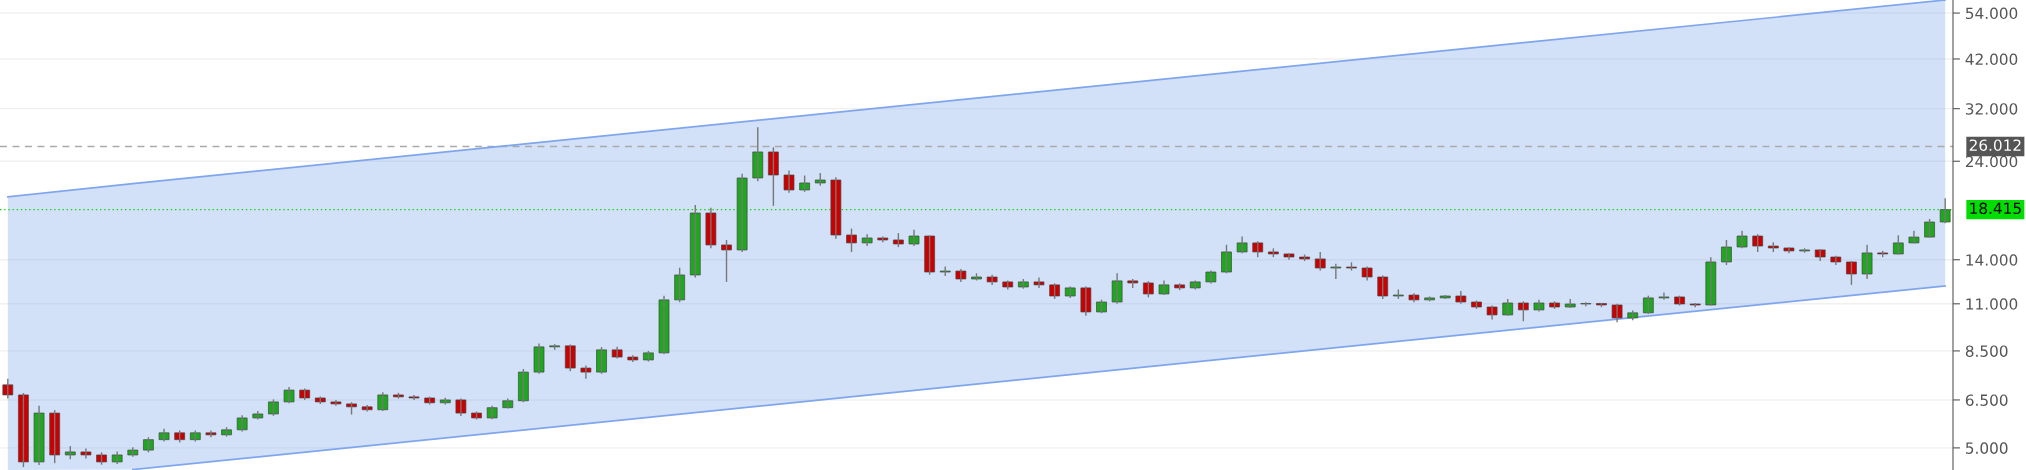 The image size is (2026, 470). I want to click on ref-line-label: 18.415, so click(1995, 208).